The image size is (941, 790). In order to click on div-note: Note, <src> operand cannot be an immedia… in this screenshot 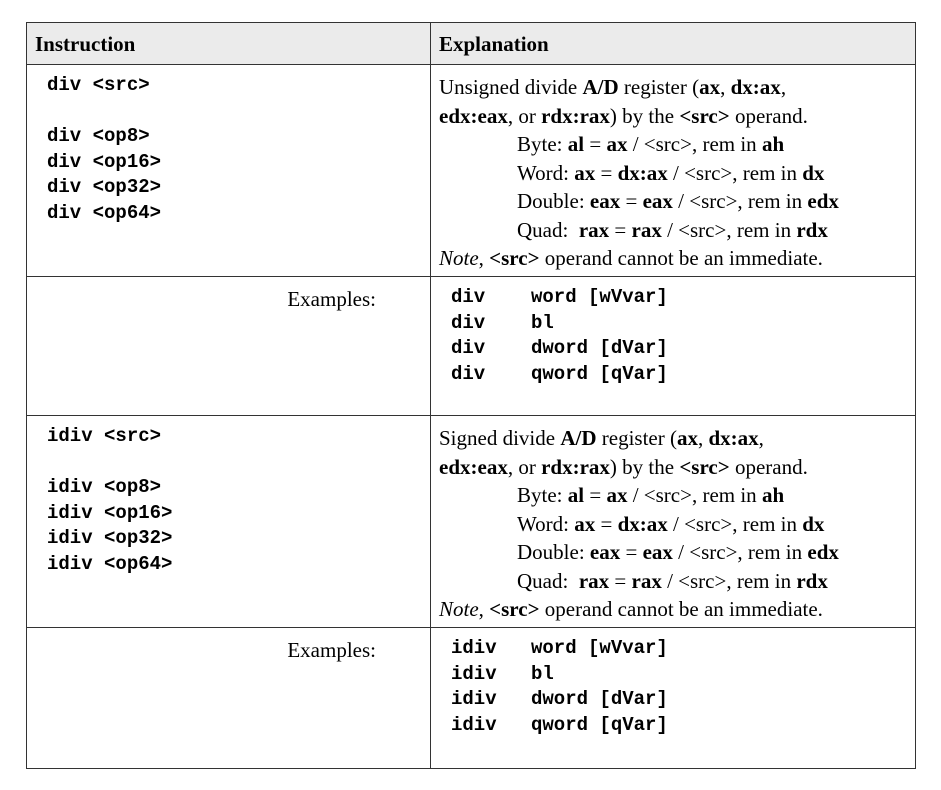, I will do `click(631, 258)`.